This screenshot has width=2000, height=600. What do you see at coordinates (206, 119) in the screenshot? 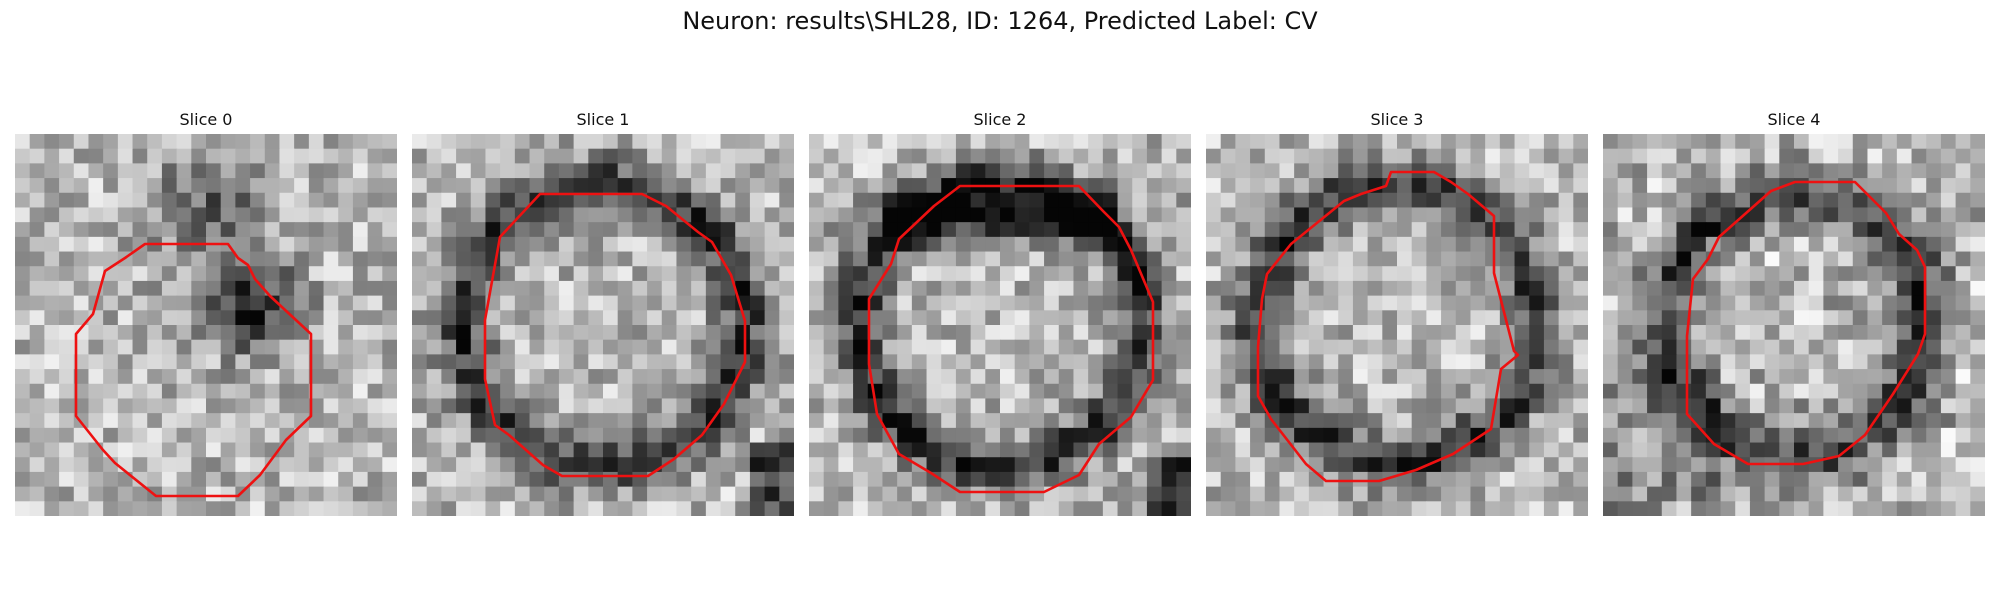
I see `slice-title-0: Slice 0` at bounding box center [206, 119].